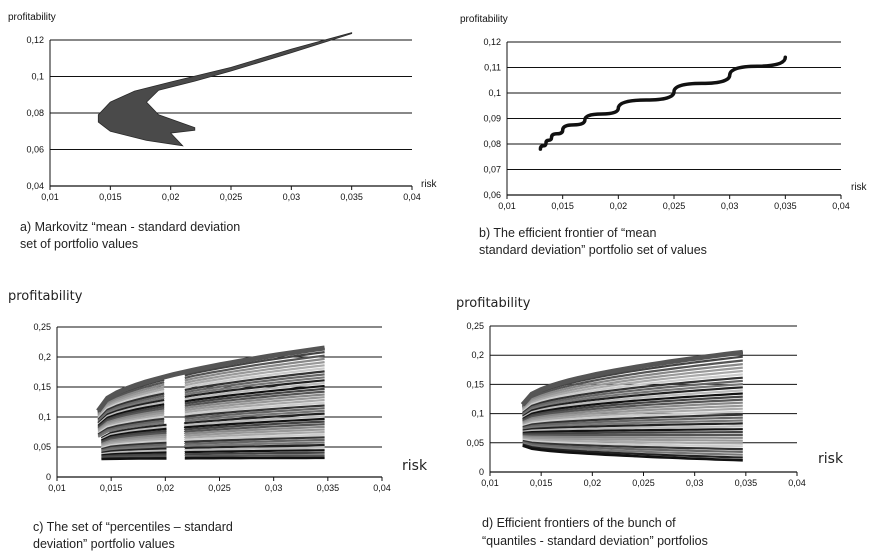  Describe the element at coordinates (579, 523) in the screenshot. I see `panel-d-caption-line-1: d) Efficient frontiers of the bunch of` at that location.